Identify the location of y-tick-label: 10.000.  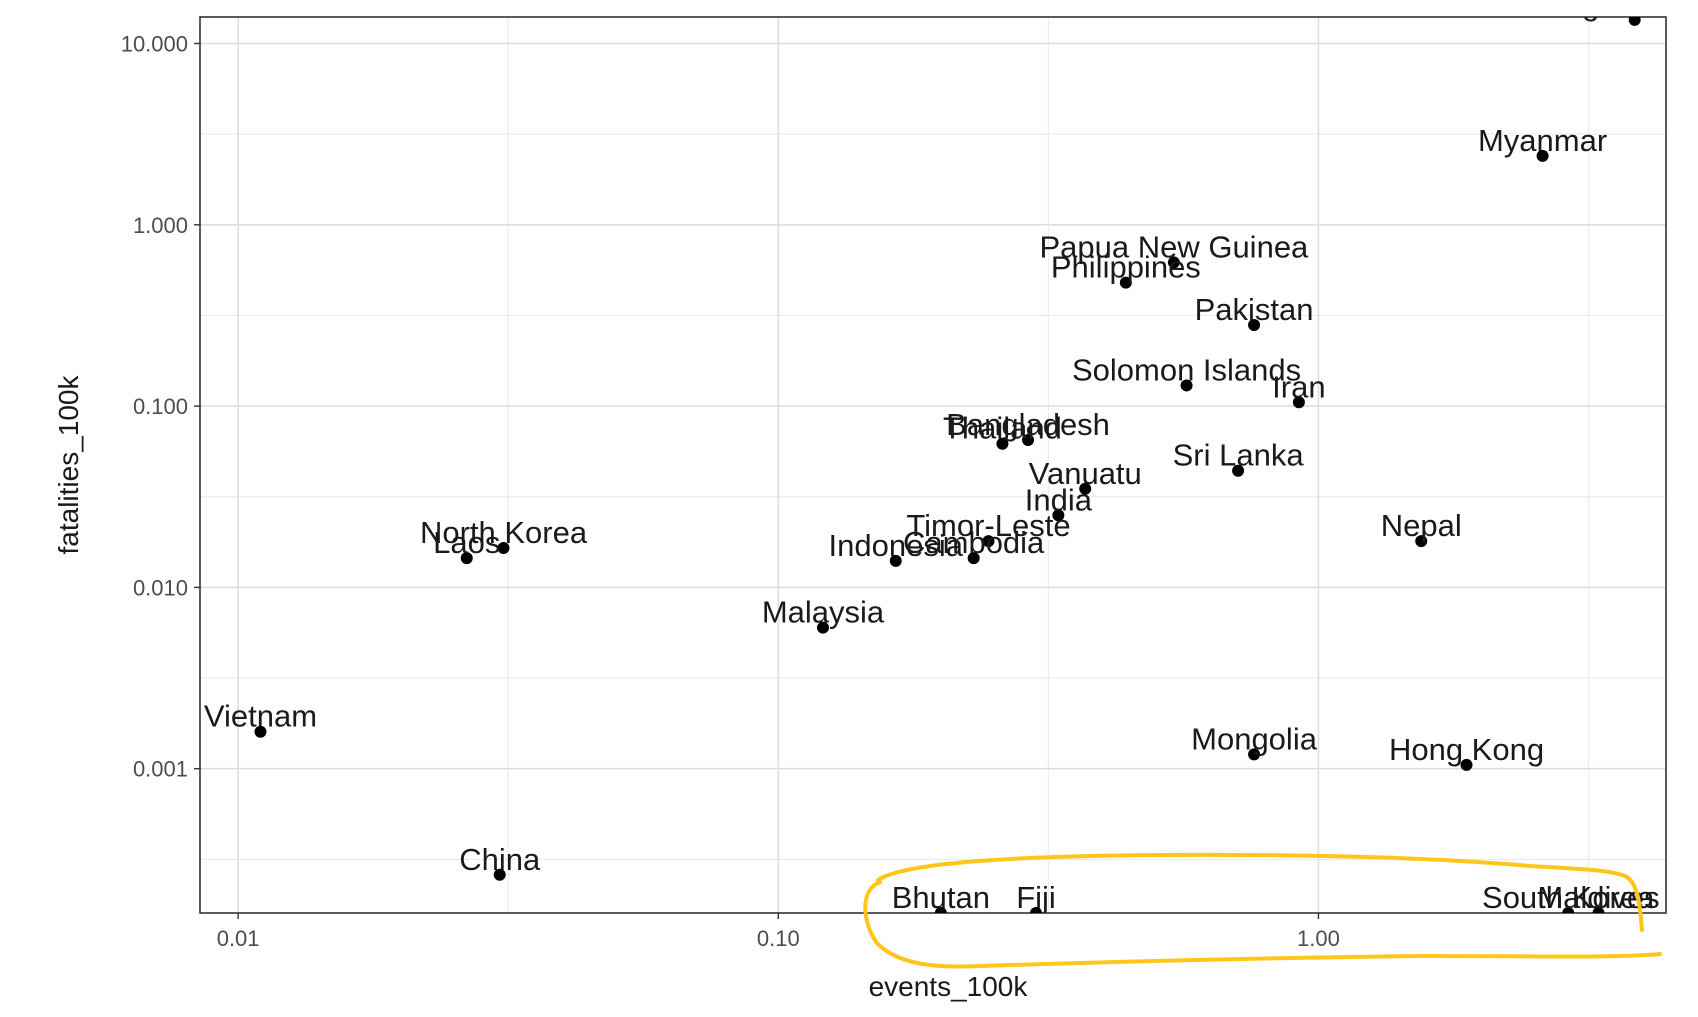
(154, 43).